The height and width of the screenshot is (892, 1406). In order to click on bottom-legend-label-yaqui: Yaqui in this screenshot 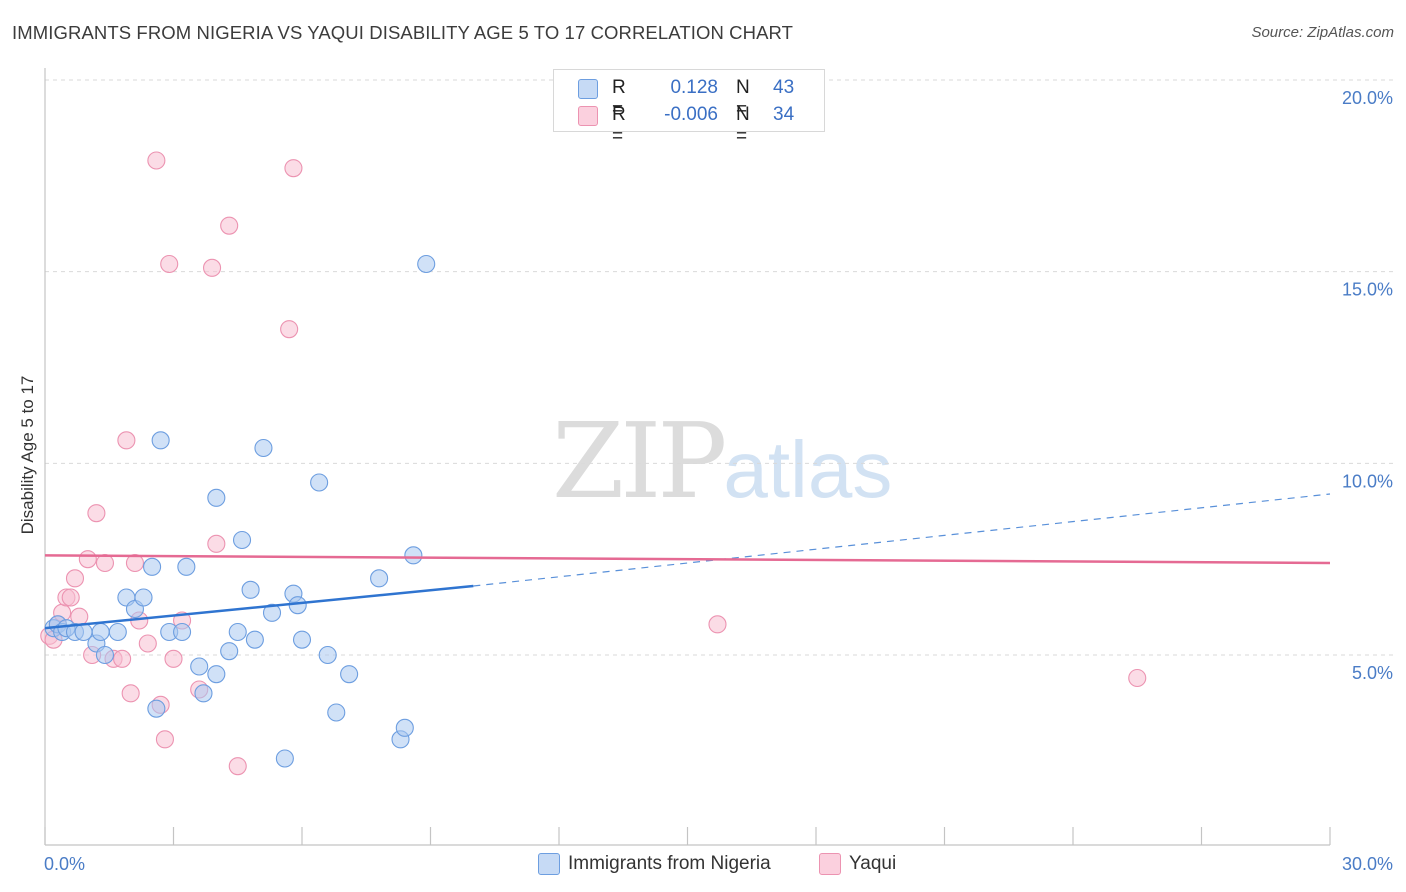, I will do `click(873, 863)`.